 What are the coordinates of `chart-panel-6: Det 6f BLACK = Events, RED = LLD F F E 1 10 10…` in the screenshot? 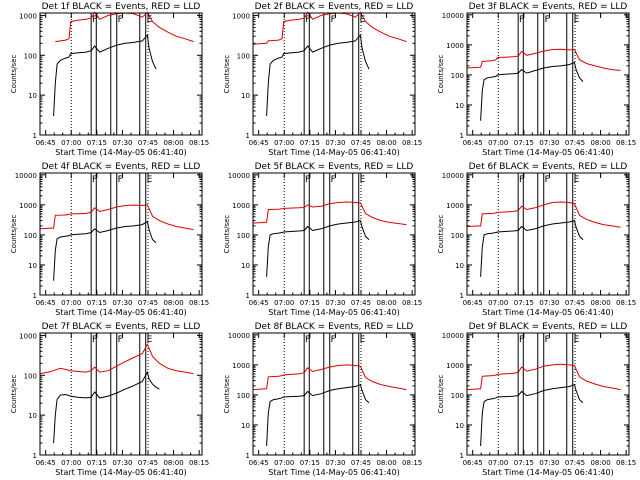 It's located at (536, 239).